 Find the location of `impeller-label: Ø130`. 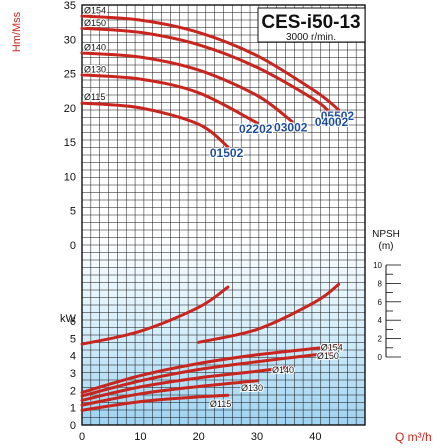

impeller-label: Ø130 is located at coordinates (95, 70).